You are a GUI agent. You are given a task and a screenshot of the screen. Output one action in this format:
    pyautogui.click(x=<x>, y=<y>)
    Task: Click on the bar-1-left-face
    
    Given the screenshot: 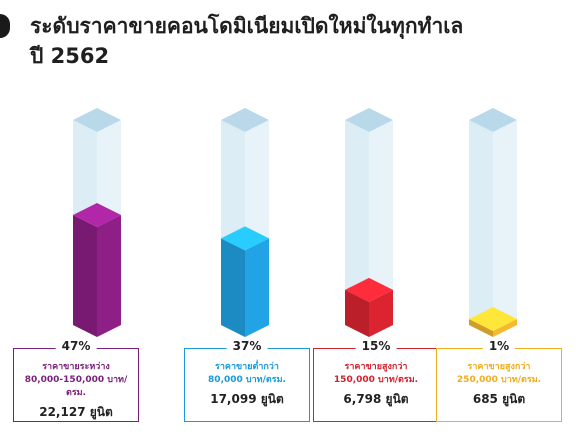 What is the action you would take?
    pyautogui.click(x=233, y=287)
    